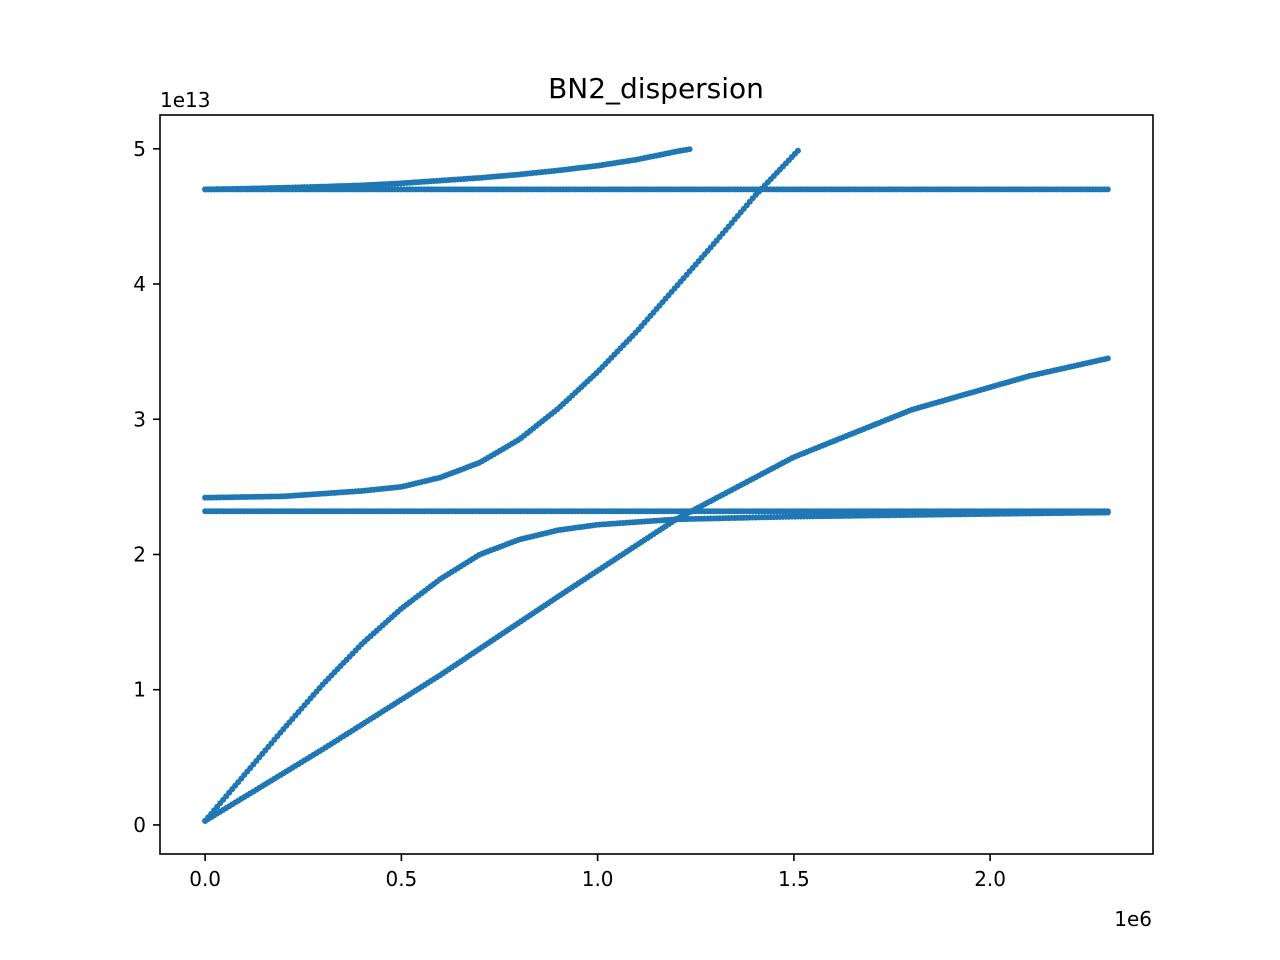  Describe the element at coordinates (598, 879) in the screenshot. I see `x-tick-label: 1.0` at that location.